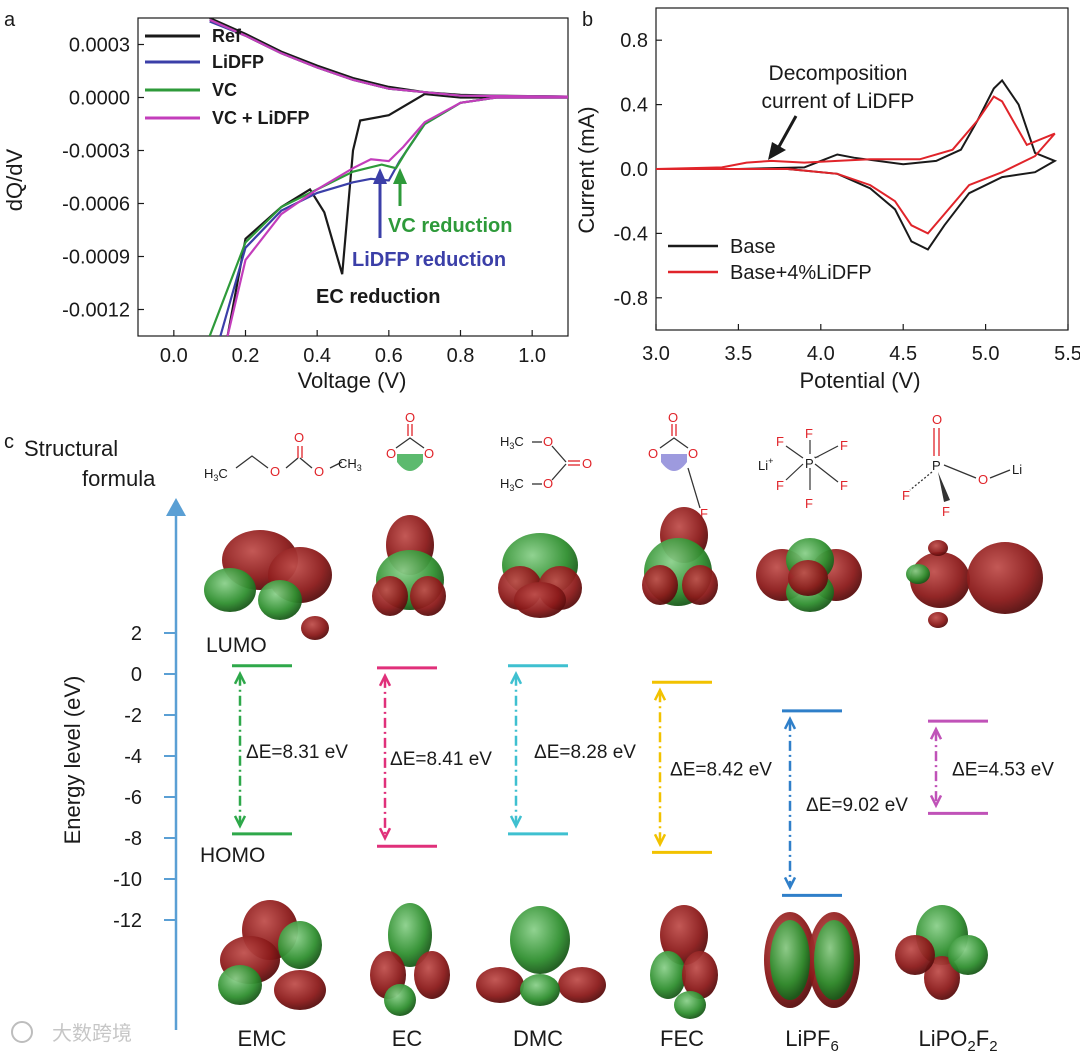 The width and height of the screenshot is (1080, 1054). Describe the element at coordinates (812, 1040) in the screenshot. I see `molecule-name-lipf6: LiPF6` at that location.